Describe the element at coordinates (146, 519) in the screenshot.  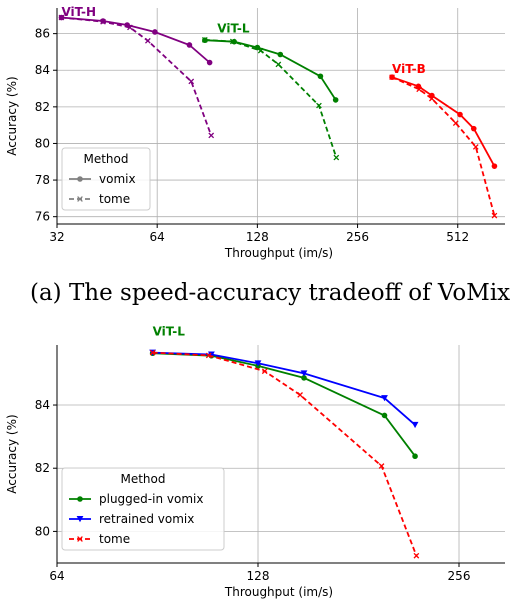
I see `legend-label: retrained vomix` at that location.